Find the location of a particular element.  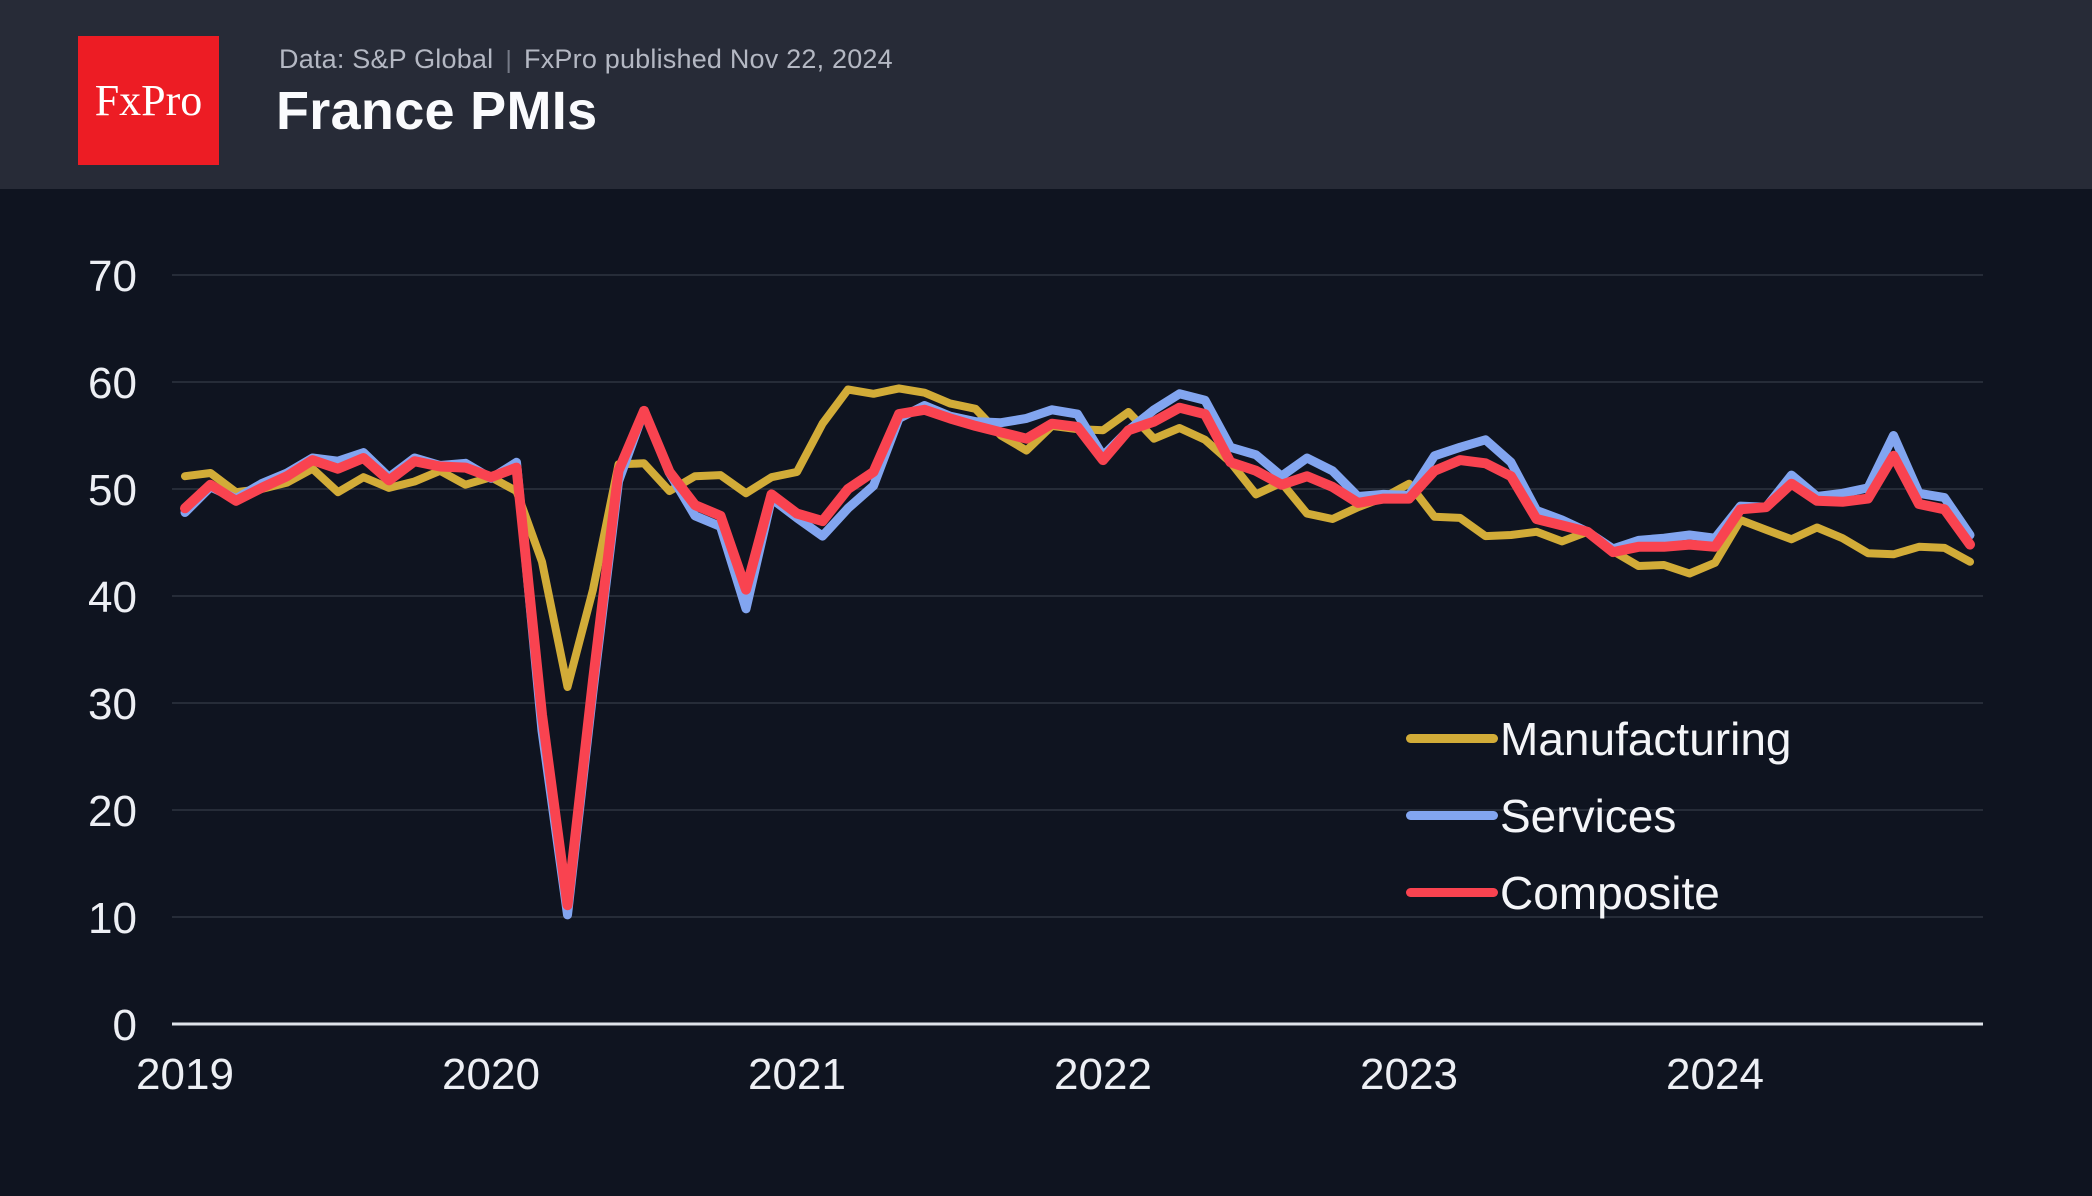

x-axis-labels: 2019 2020 2021 2022 2023 2024 is located at coordinates (950, 1074).